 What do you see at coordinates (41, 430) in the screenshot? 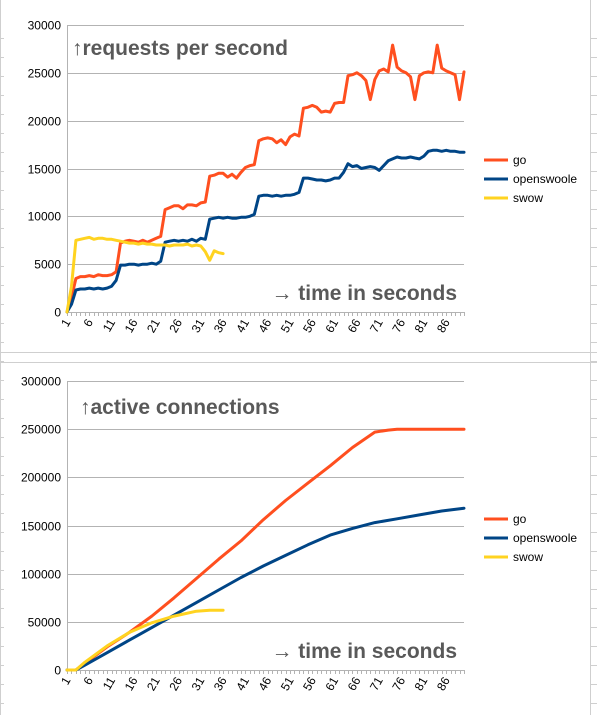
I see `y-tick-label: 250000` at bounding box center [41, 430].